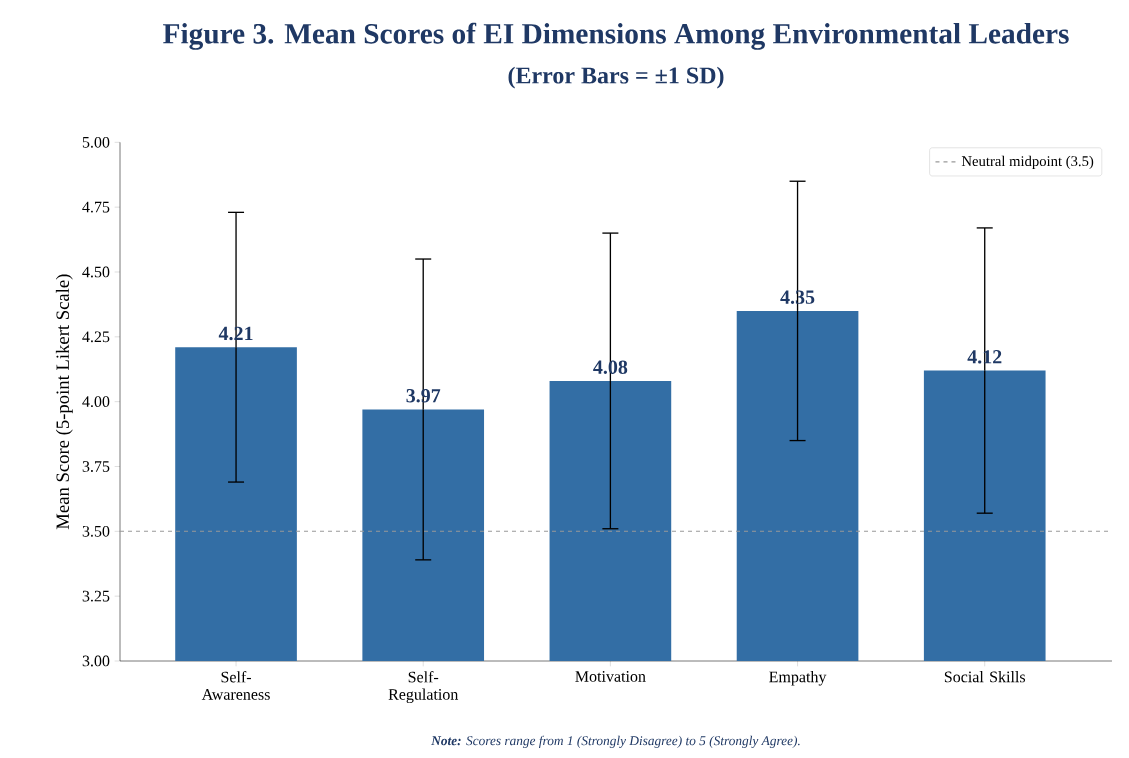  I want to click on text: Note: Scores range from 1 (Strongly Disagree) to 5 (Strongly Agree)., so click(615, 741).